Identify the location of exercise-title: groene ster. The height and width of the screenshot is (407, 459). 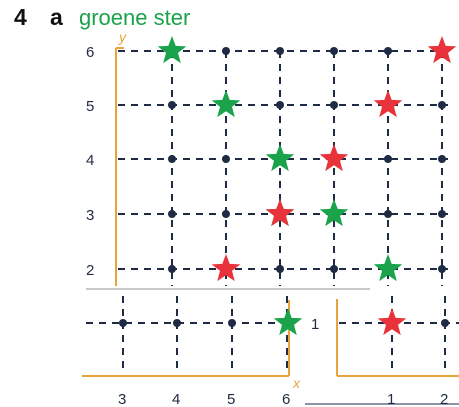
(135, 17).